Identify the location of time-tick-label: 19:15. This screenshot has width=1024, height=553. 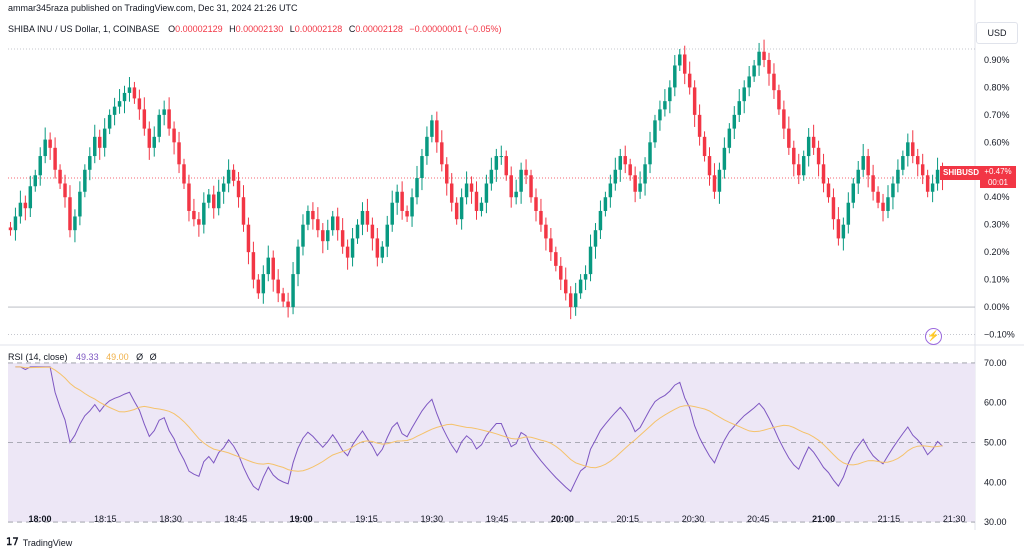
(366, 519).